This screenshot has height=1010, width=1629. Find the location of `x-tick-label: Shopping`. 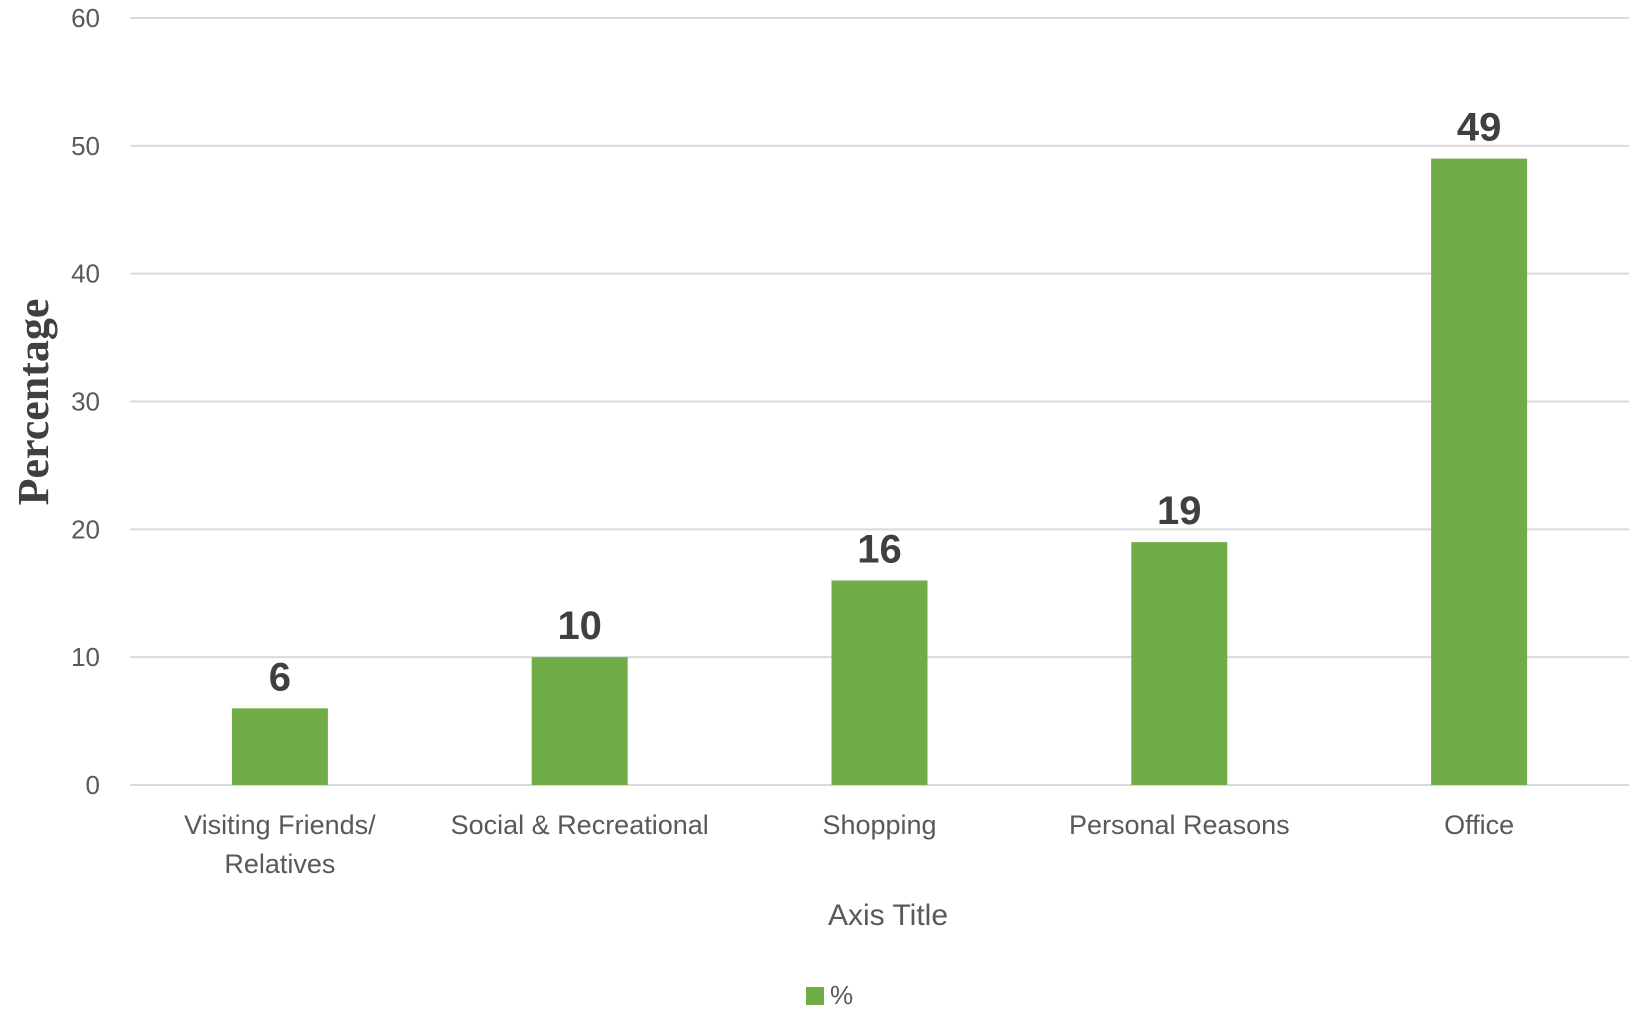

x-tick-label: Shopping is located at coordinates (879, 825).